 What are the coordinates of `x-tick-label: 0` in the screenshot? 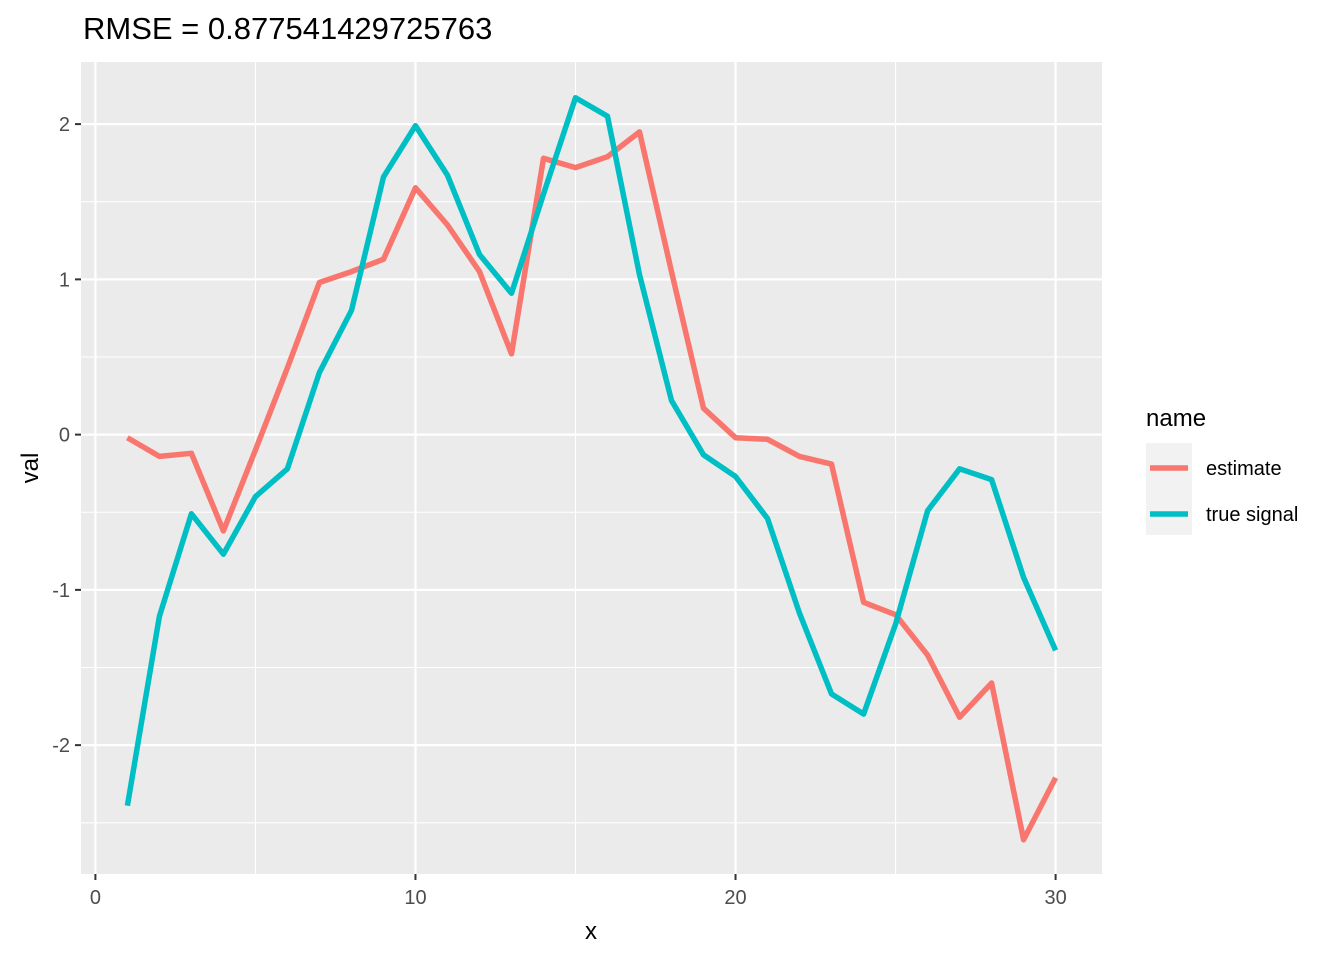 It's located at (95, 898).